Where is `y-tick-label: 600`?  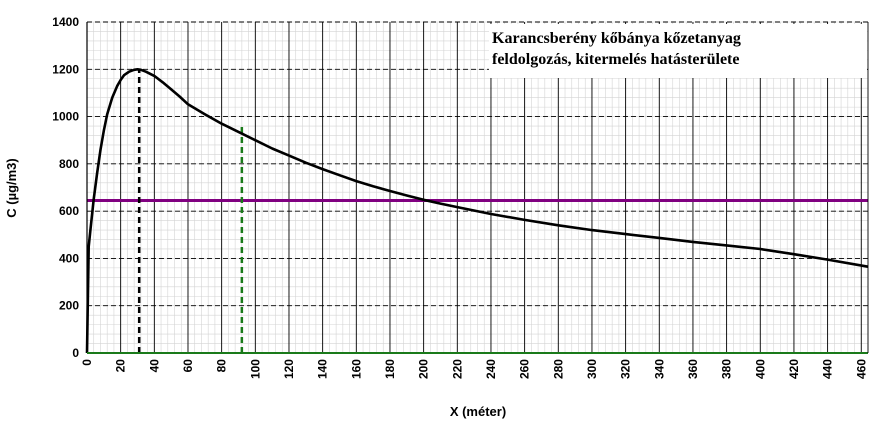 y-tick-label: 600 is located at coordinates (69, 211).